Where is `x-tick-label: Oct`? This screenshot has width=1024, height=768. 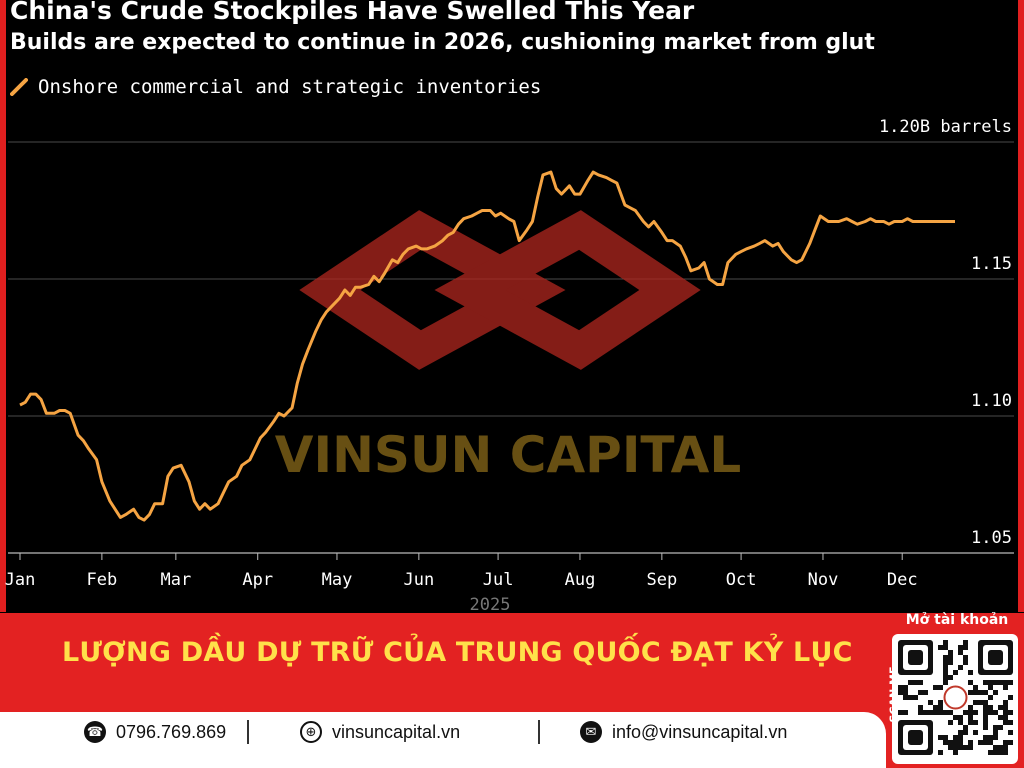 x-tick-label: Oct is located at coordinates (741, 580).